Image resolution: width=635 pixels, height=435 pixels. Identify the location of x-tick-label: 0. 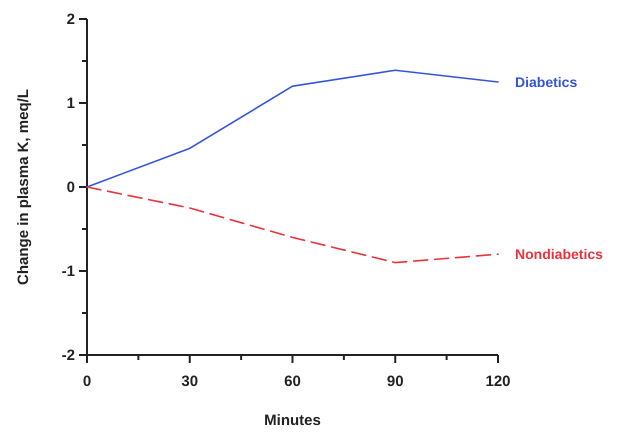
(87, 381).